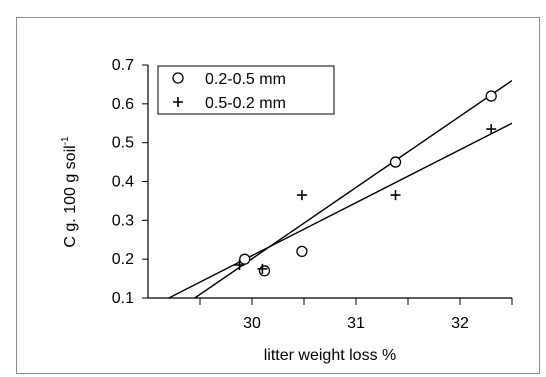  I want to click on x-tick-label: 31, so click(356, 323).